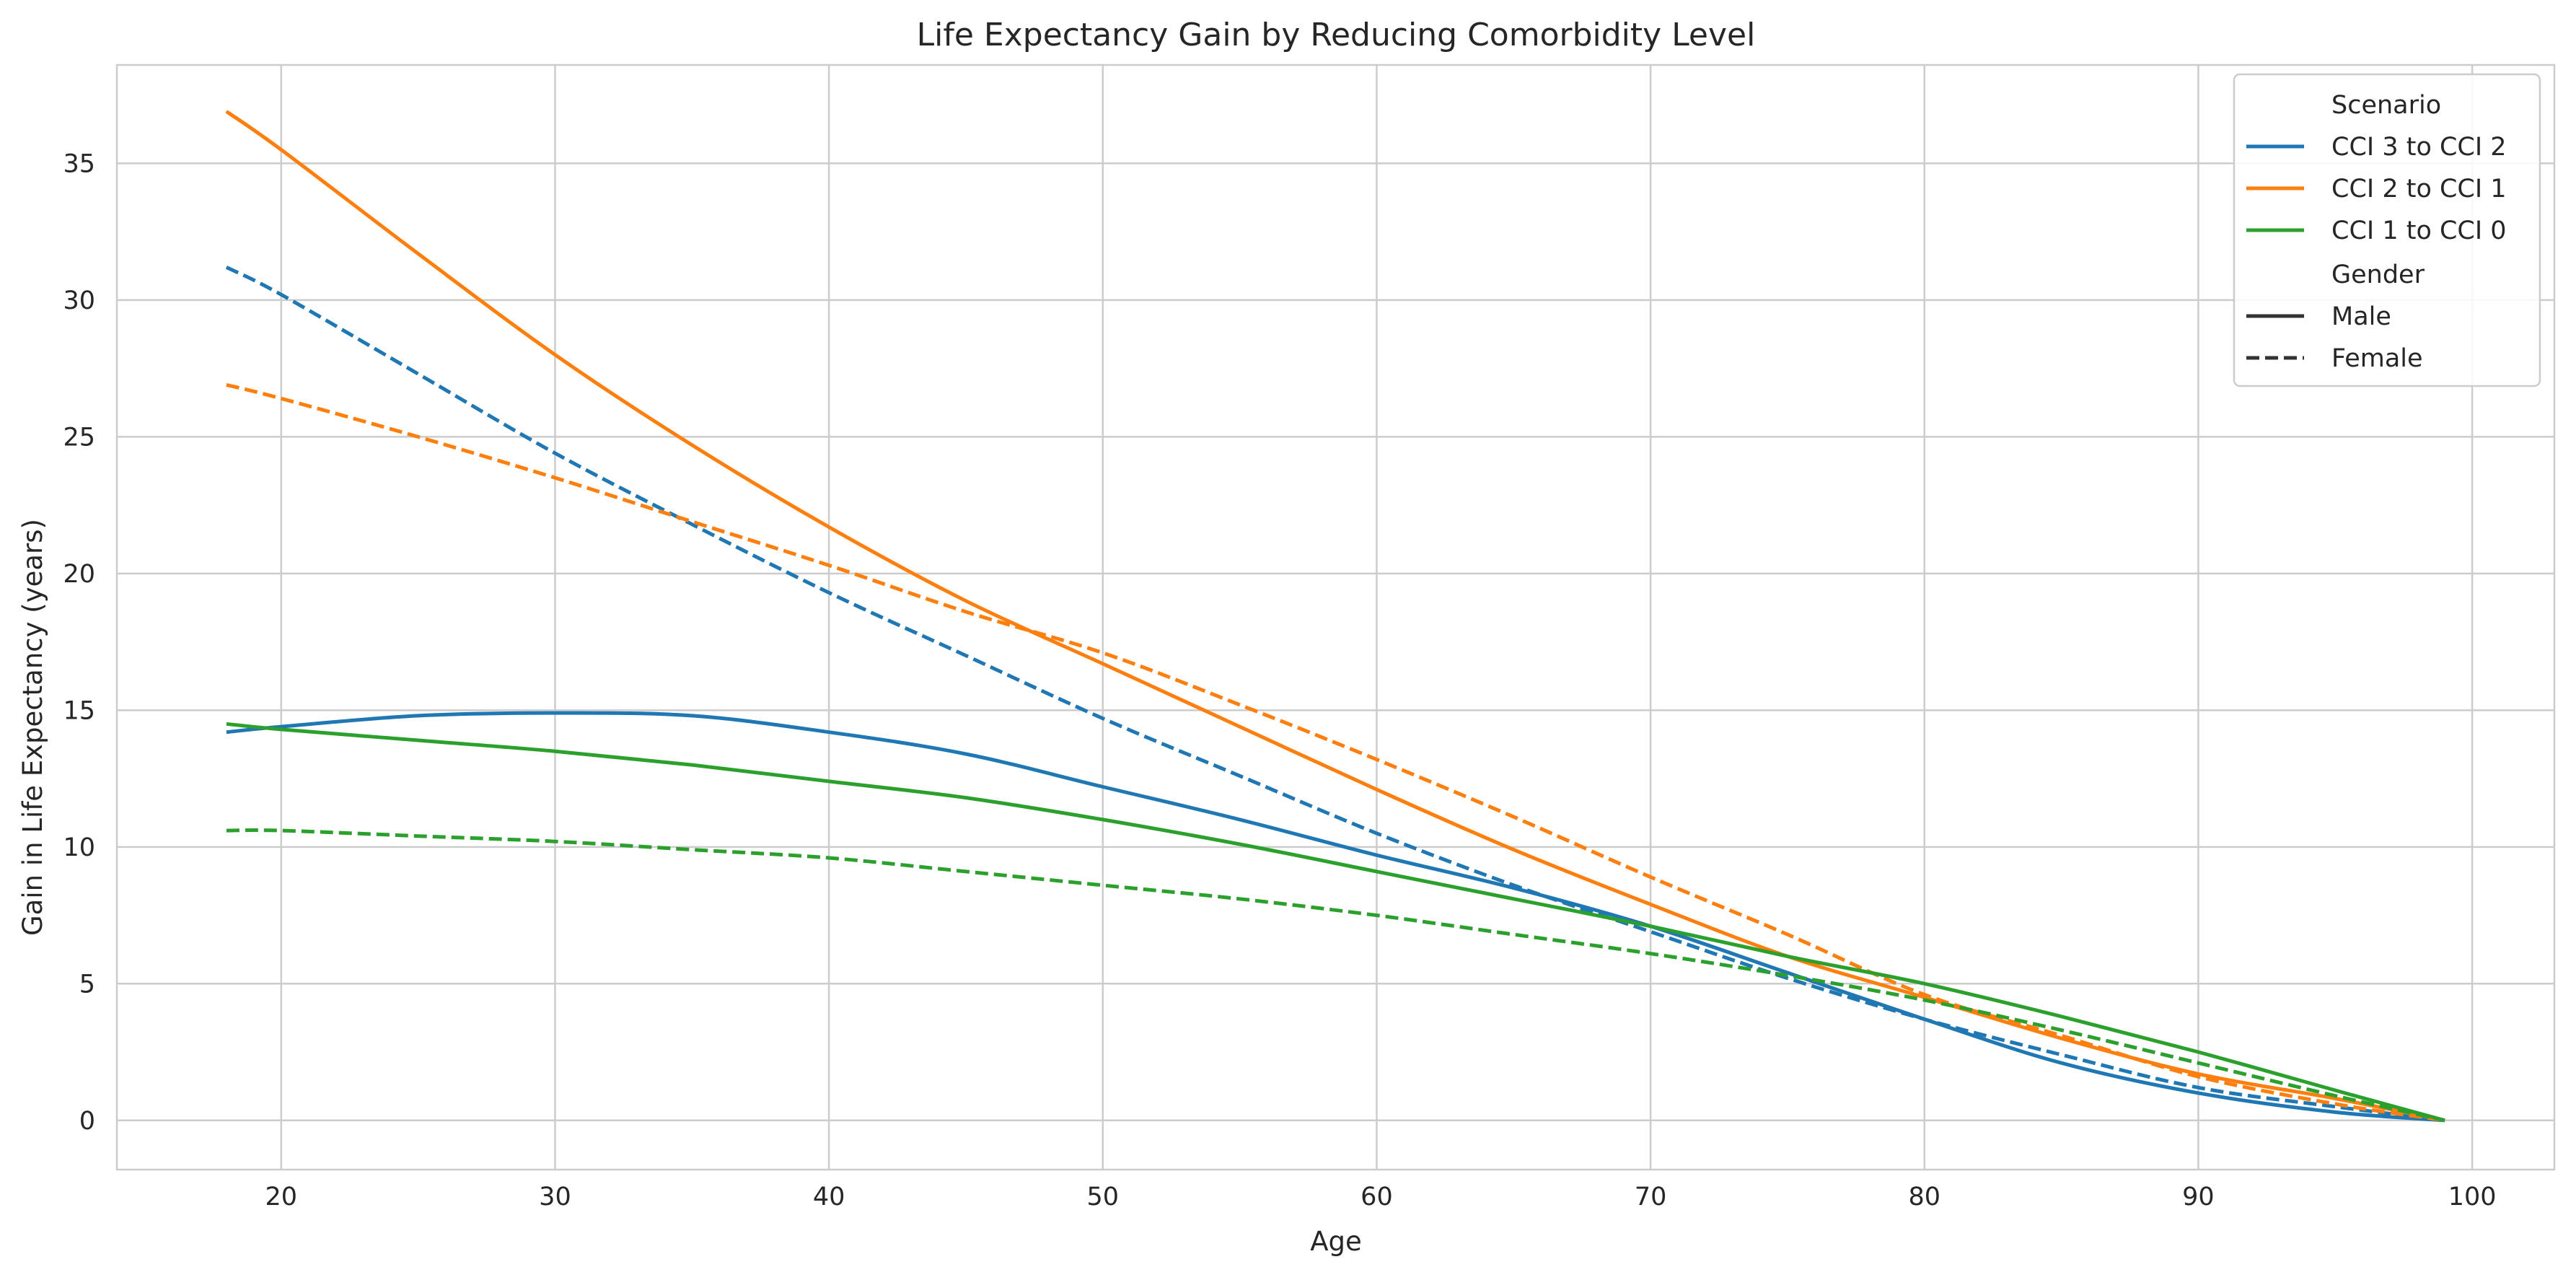 The height and width of the screenshot is (1280, 2576). I want to click on x-tick-label-40: 40, so click(829, 1197).